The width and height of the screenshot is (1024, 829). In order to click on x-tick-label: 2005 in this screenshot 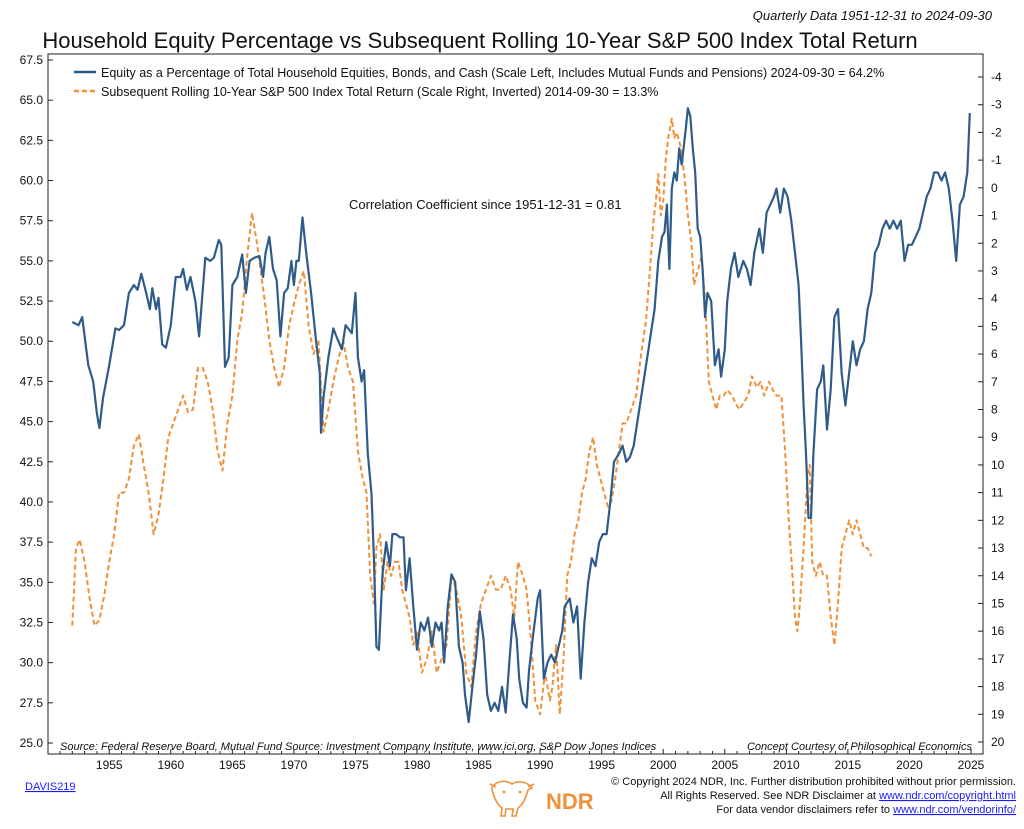, I will do `click(724, 765)`.